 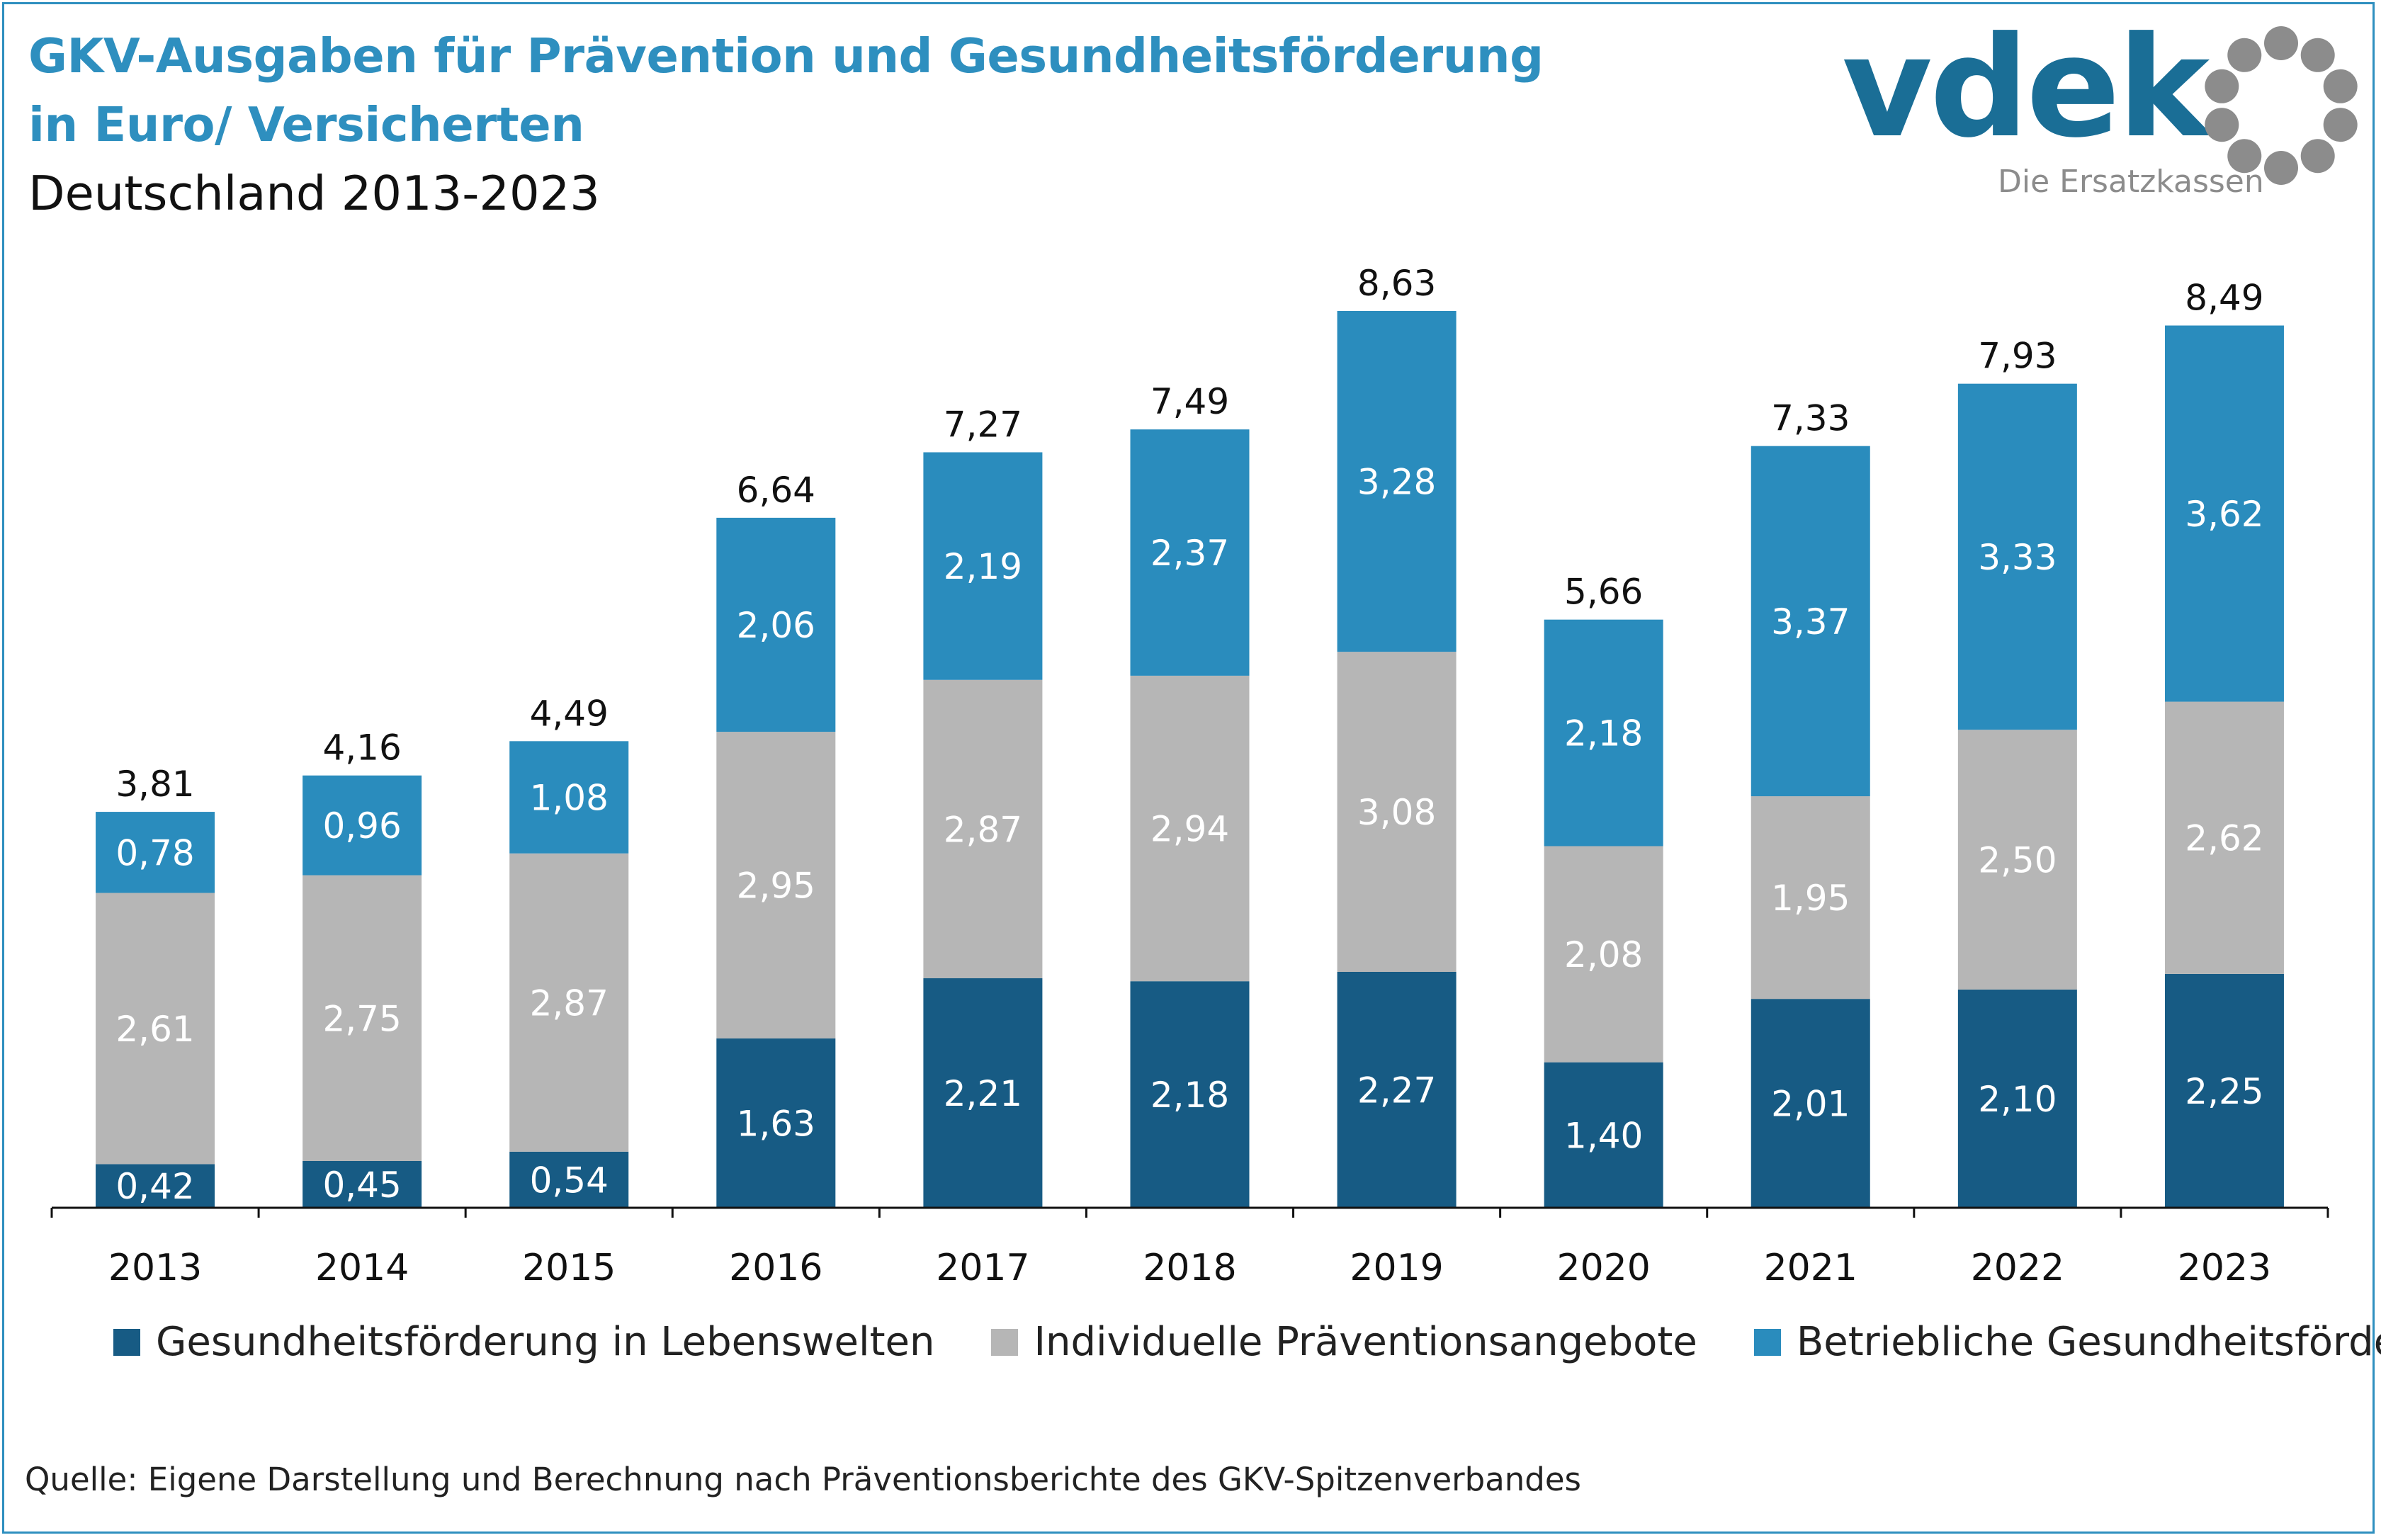 I want to click on segment-value-label: 2,61, so click(x=154, y=1029).